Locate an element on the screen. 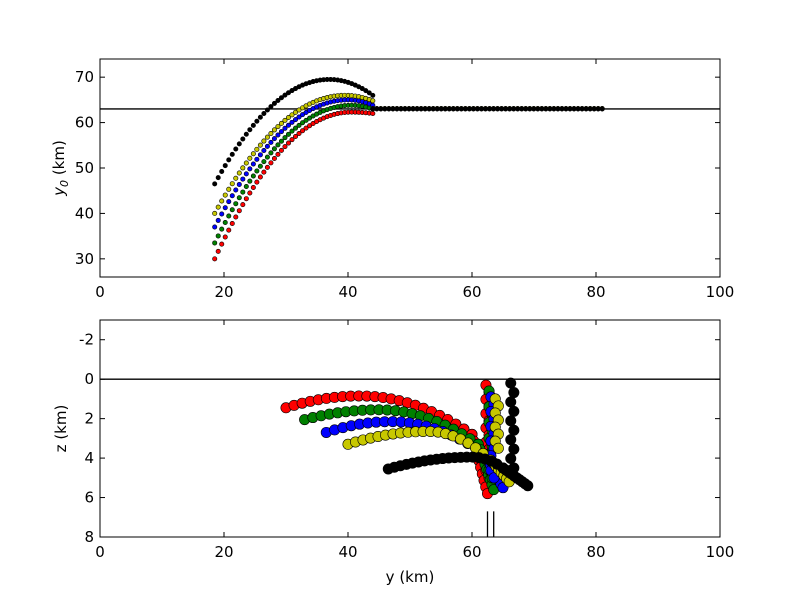 Image resolution: width=800 pixels, height=597 pixels. x-tick-label: 40 is located at coordinates (347, 552).